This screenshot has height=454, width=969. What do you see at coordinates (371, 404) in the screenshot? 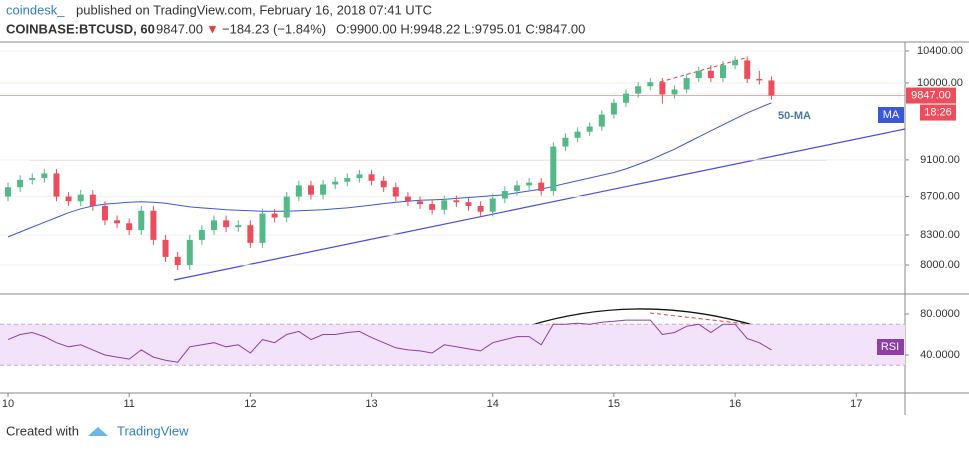
I see `x-tick-label: 13` at bounding box center [371, 404].